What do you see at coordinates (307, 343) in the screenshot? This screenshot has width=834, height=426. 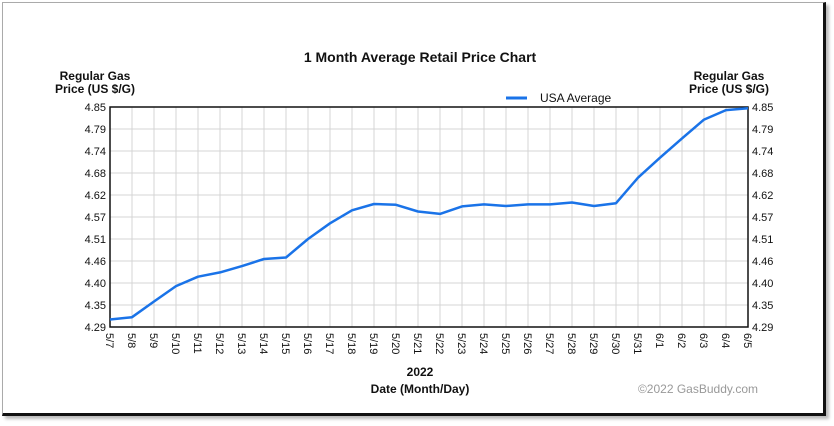 I see `x-tick-label: 5/16` at bounding box center [307, 343].